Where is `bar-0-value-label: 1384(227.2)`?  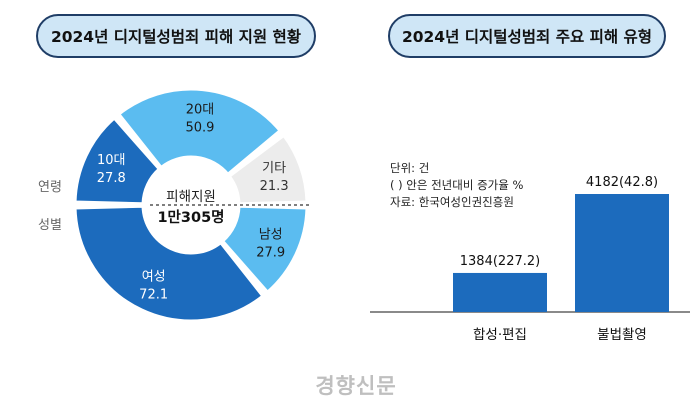
bar-0-value-label: 1384(227.2) is located at coordinates (500, 261).